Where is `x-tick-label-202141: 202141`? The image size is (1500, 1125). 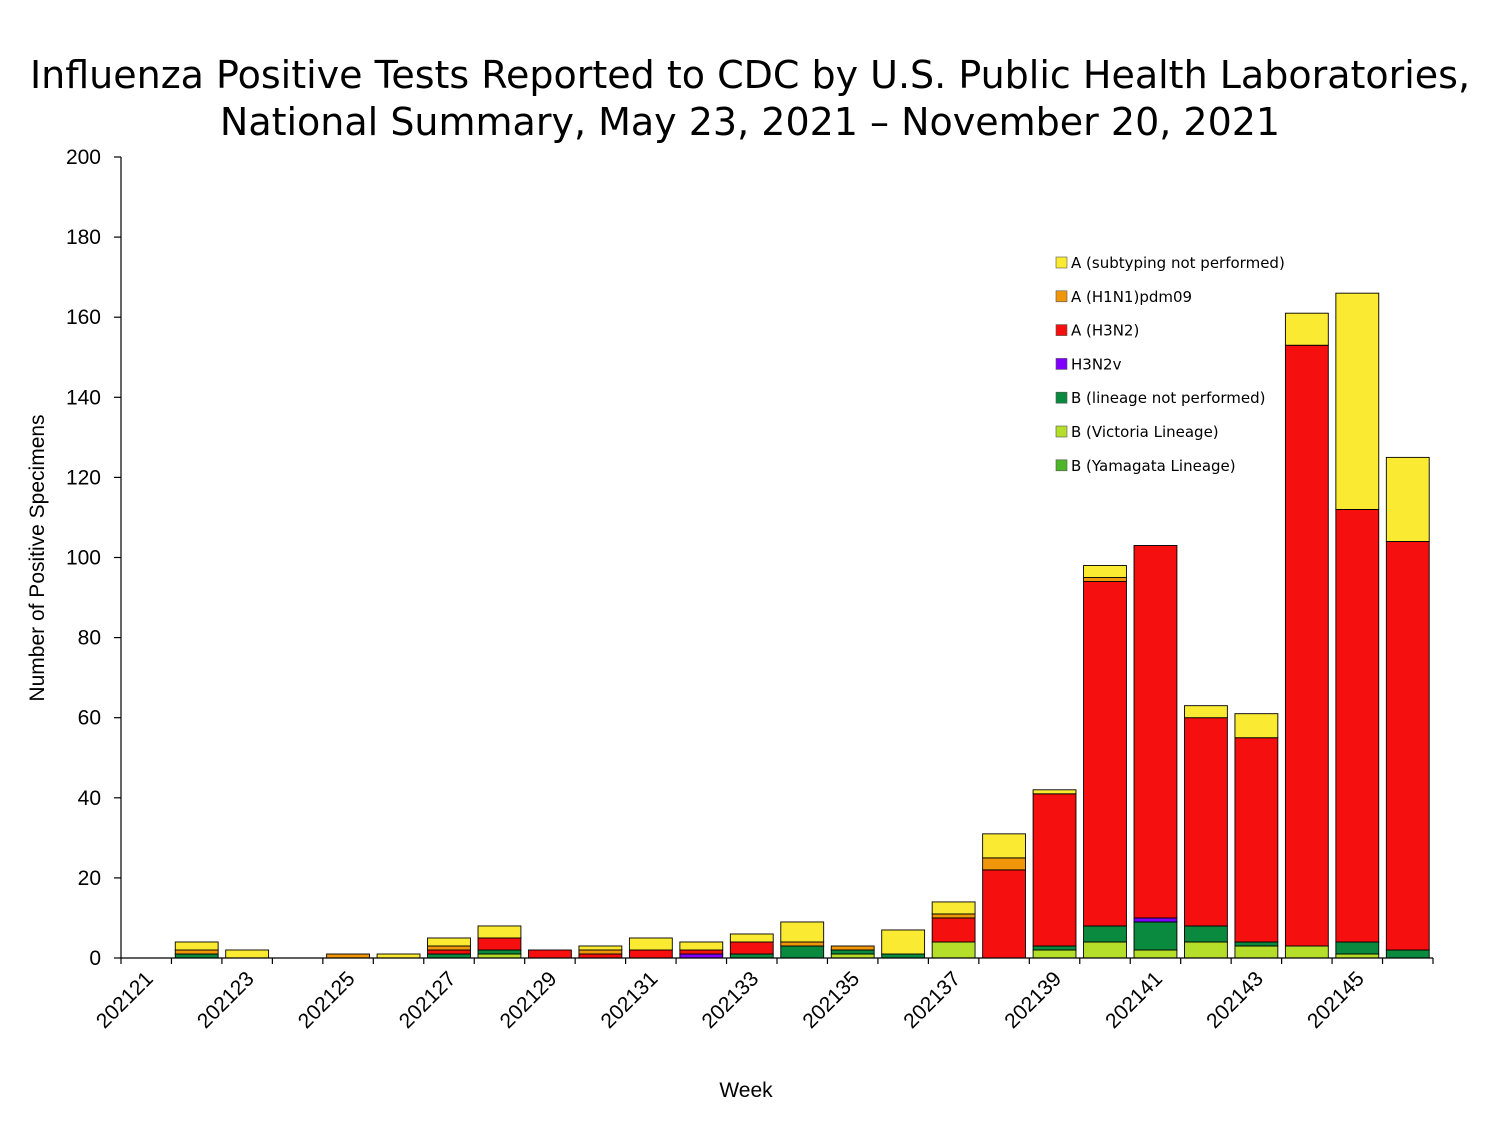
x-tick-label-202141: 202141 is located at coordinates (1134, 1000).